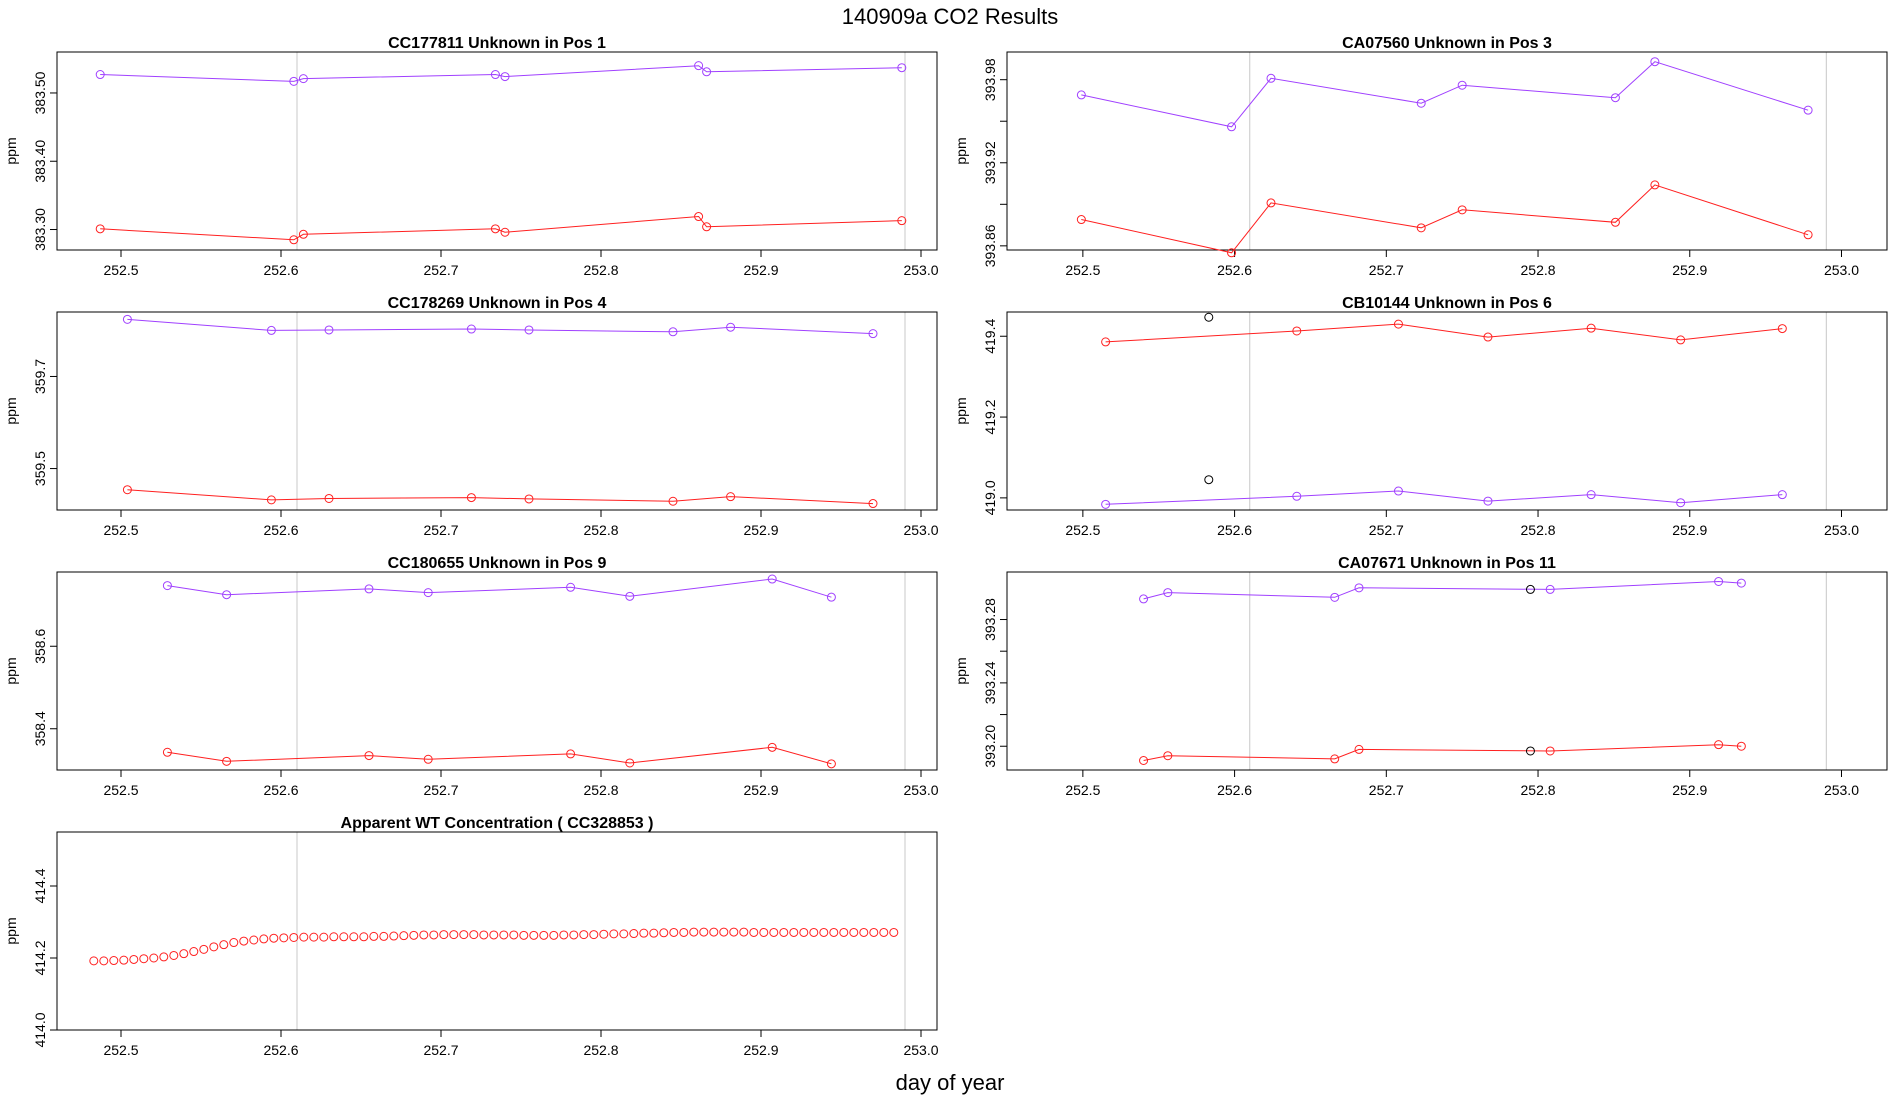  What do you see at coordinates (40, 92) in the screenshot?
I see `y-tick-label: 383.50` at bounding box center [40, 92].